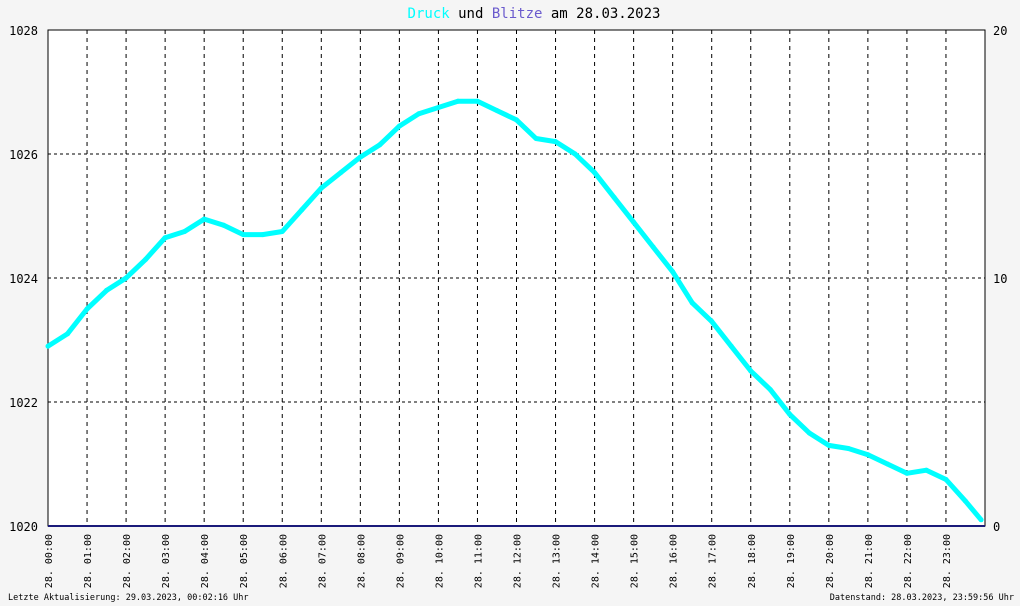  I want to click on x-tick-label: 28. 21:00, so click(869, 561).